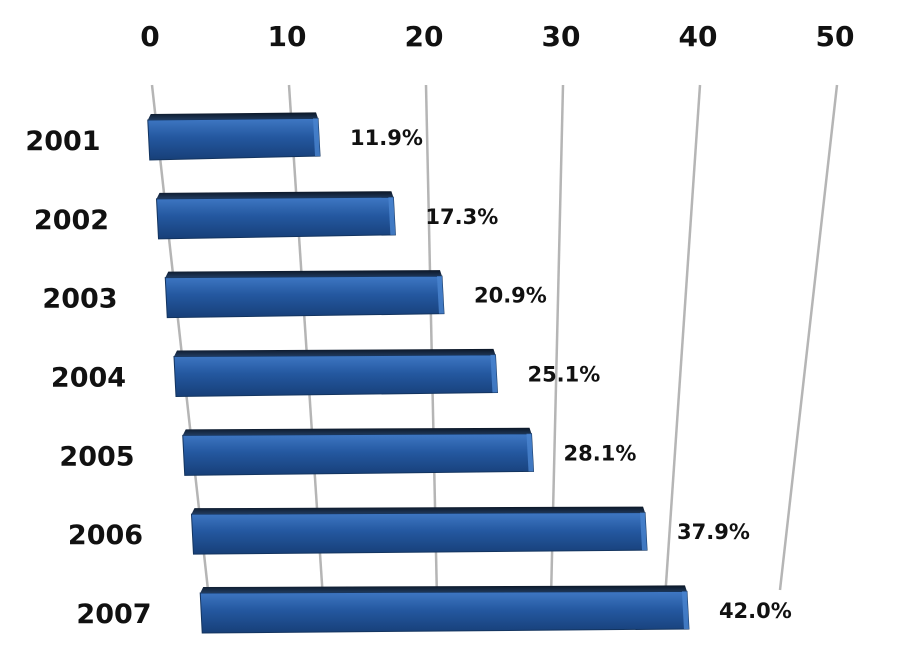 Image resolution: width=903 pixels, height=661 pixels. Describe the element at coordinates (510, 296) in the screenshot. I see `data-label-2003: 20.9%` at that location.